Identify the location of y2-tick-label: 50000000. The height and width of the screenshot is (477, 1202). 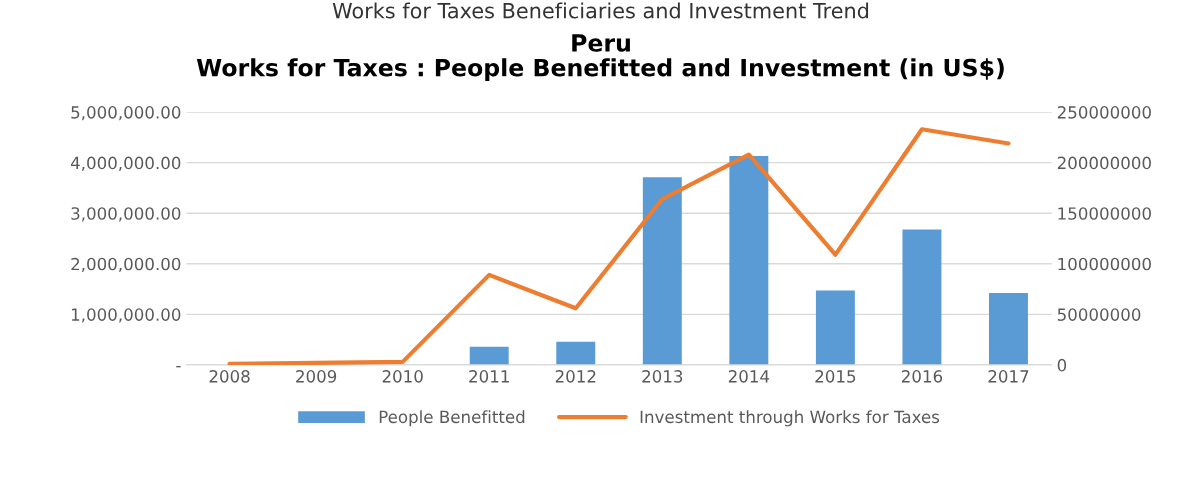
(1099, 314).